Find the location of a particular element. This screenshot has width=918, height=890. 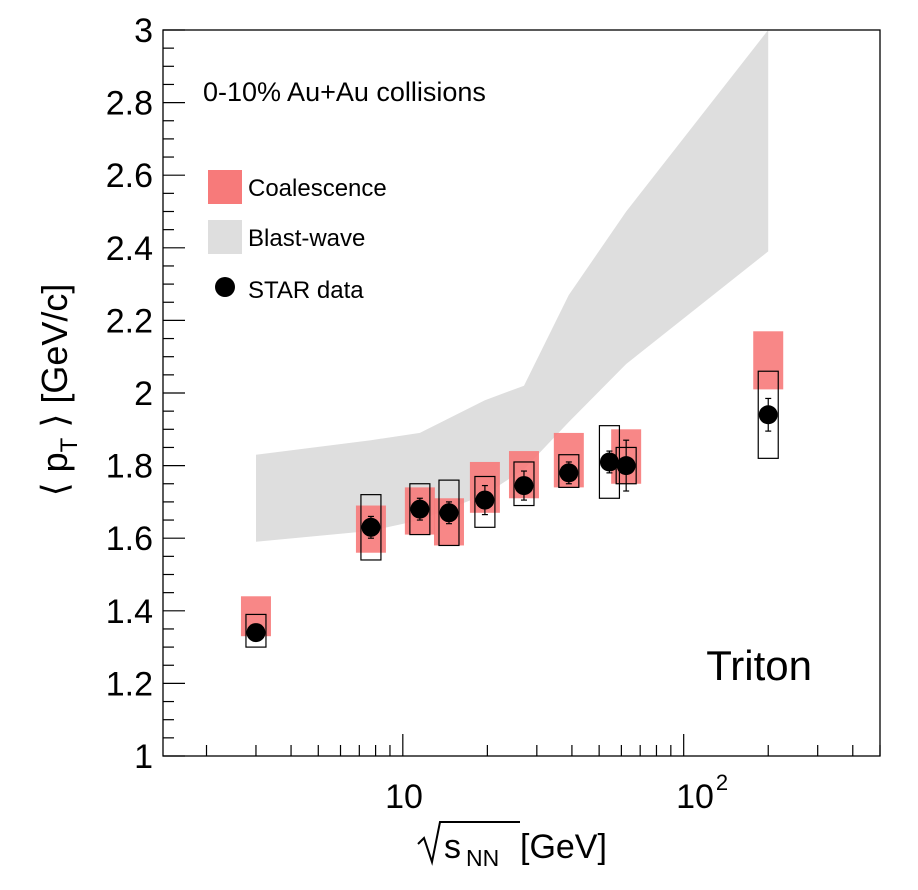

y-axis-title-sub: T is located at coordinates (69, 444).